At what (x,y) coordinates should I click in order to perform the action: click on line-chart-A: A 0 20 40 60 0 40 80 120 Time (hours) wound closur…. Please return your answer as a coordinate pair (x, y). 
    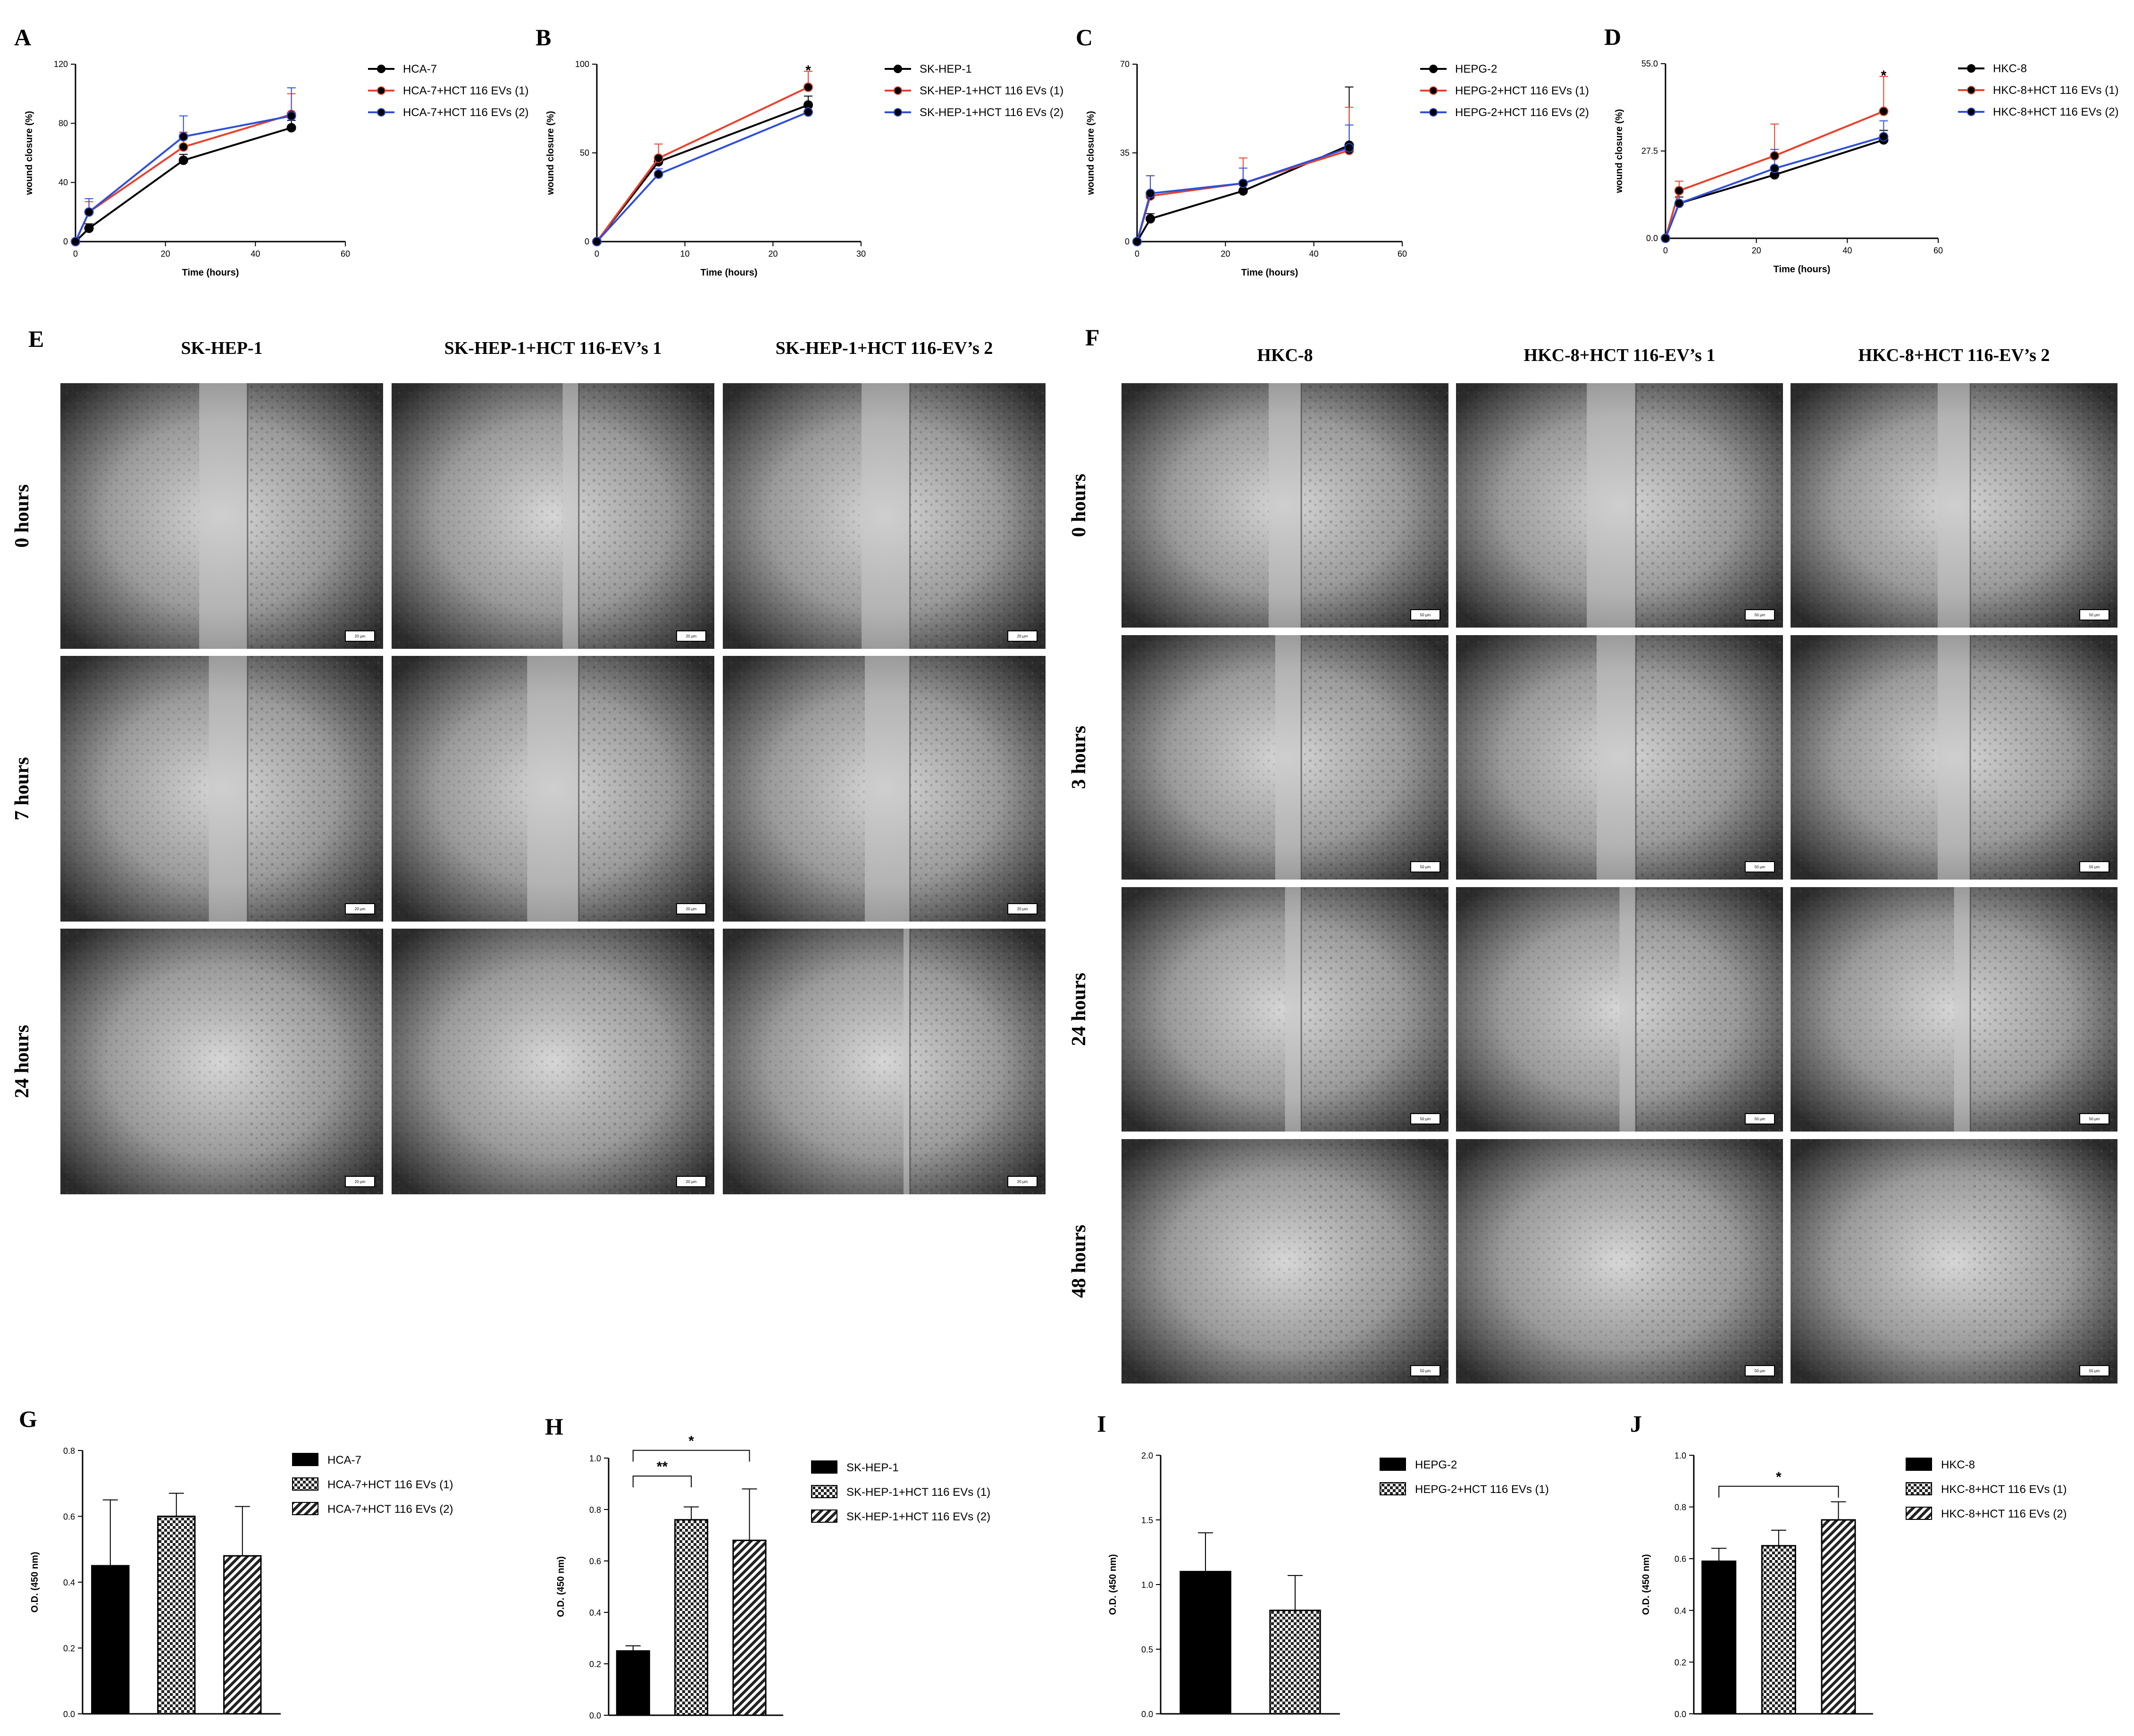
    Looking at the image, I should click on (271, 151).